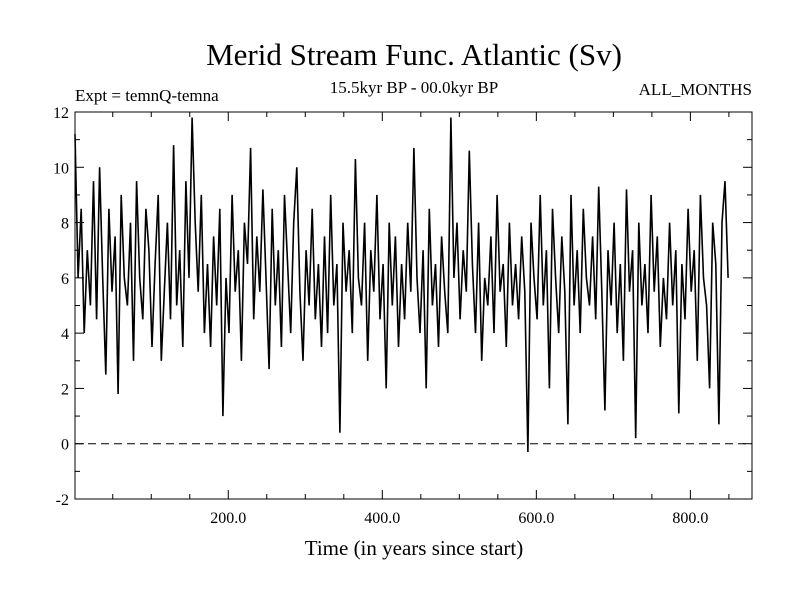  I want to click on x-axis-label: Time (in years since start), so click(414, 548).